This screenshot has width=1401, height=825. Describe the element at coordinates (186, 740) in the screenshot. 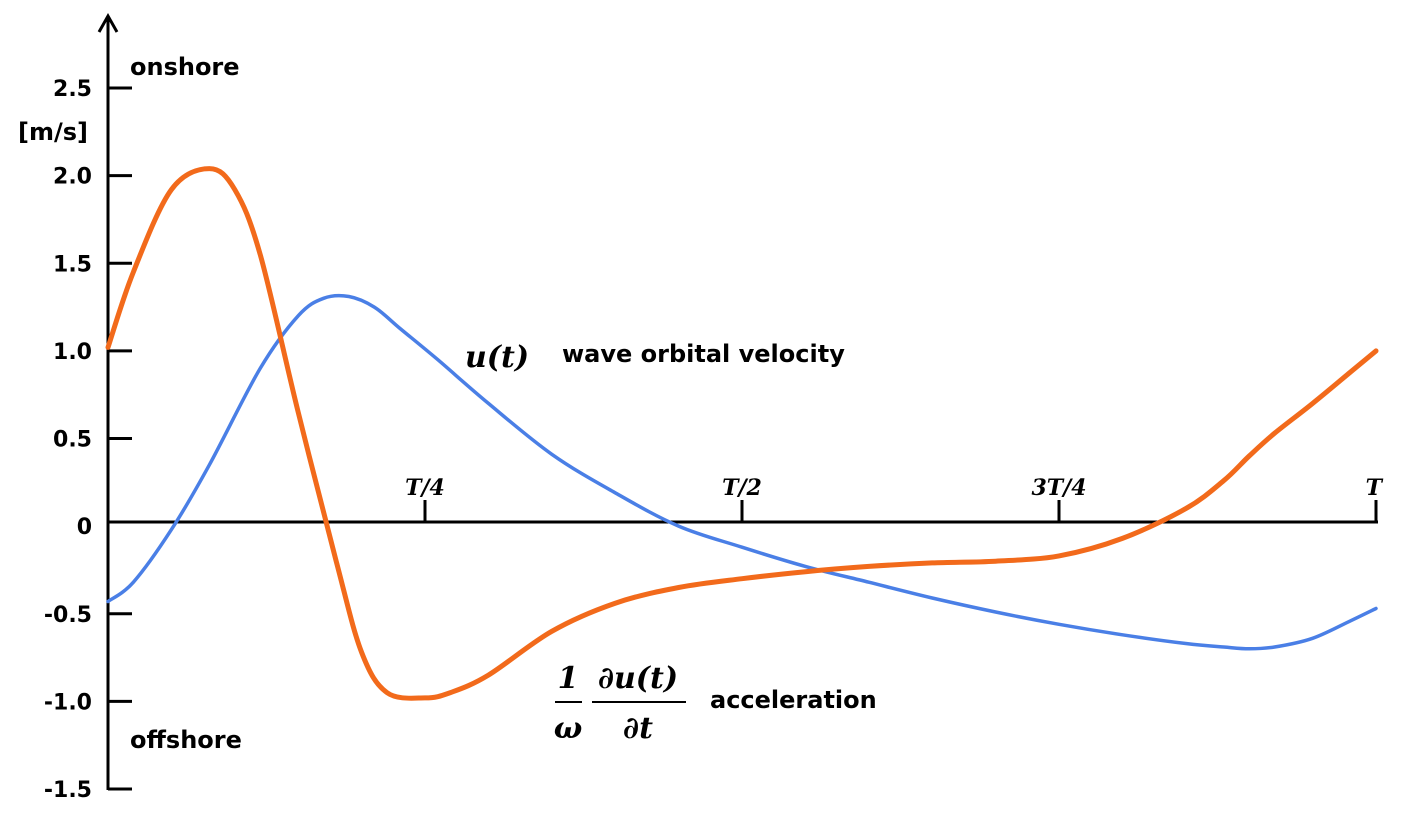

I see `offshore-label: offshore` at that location.